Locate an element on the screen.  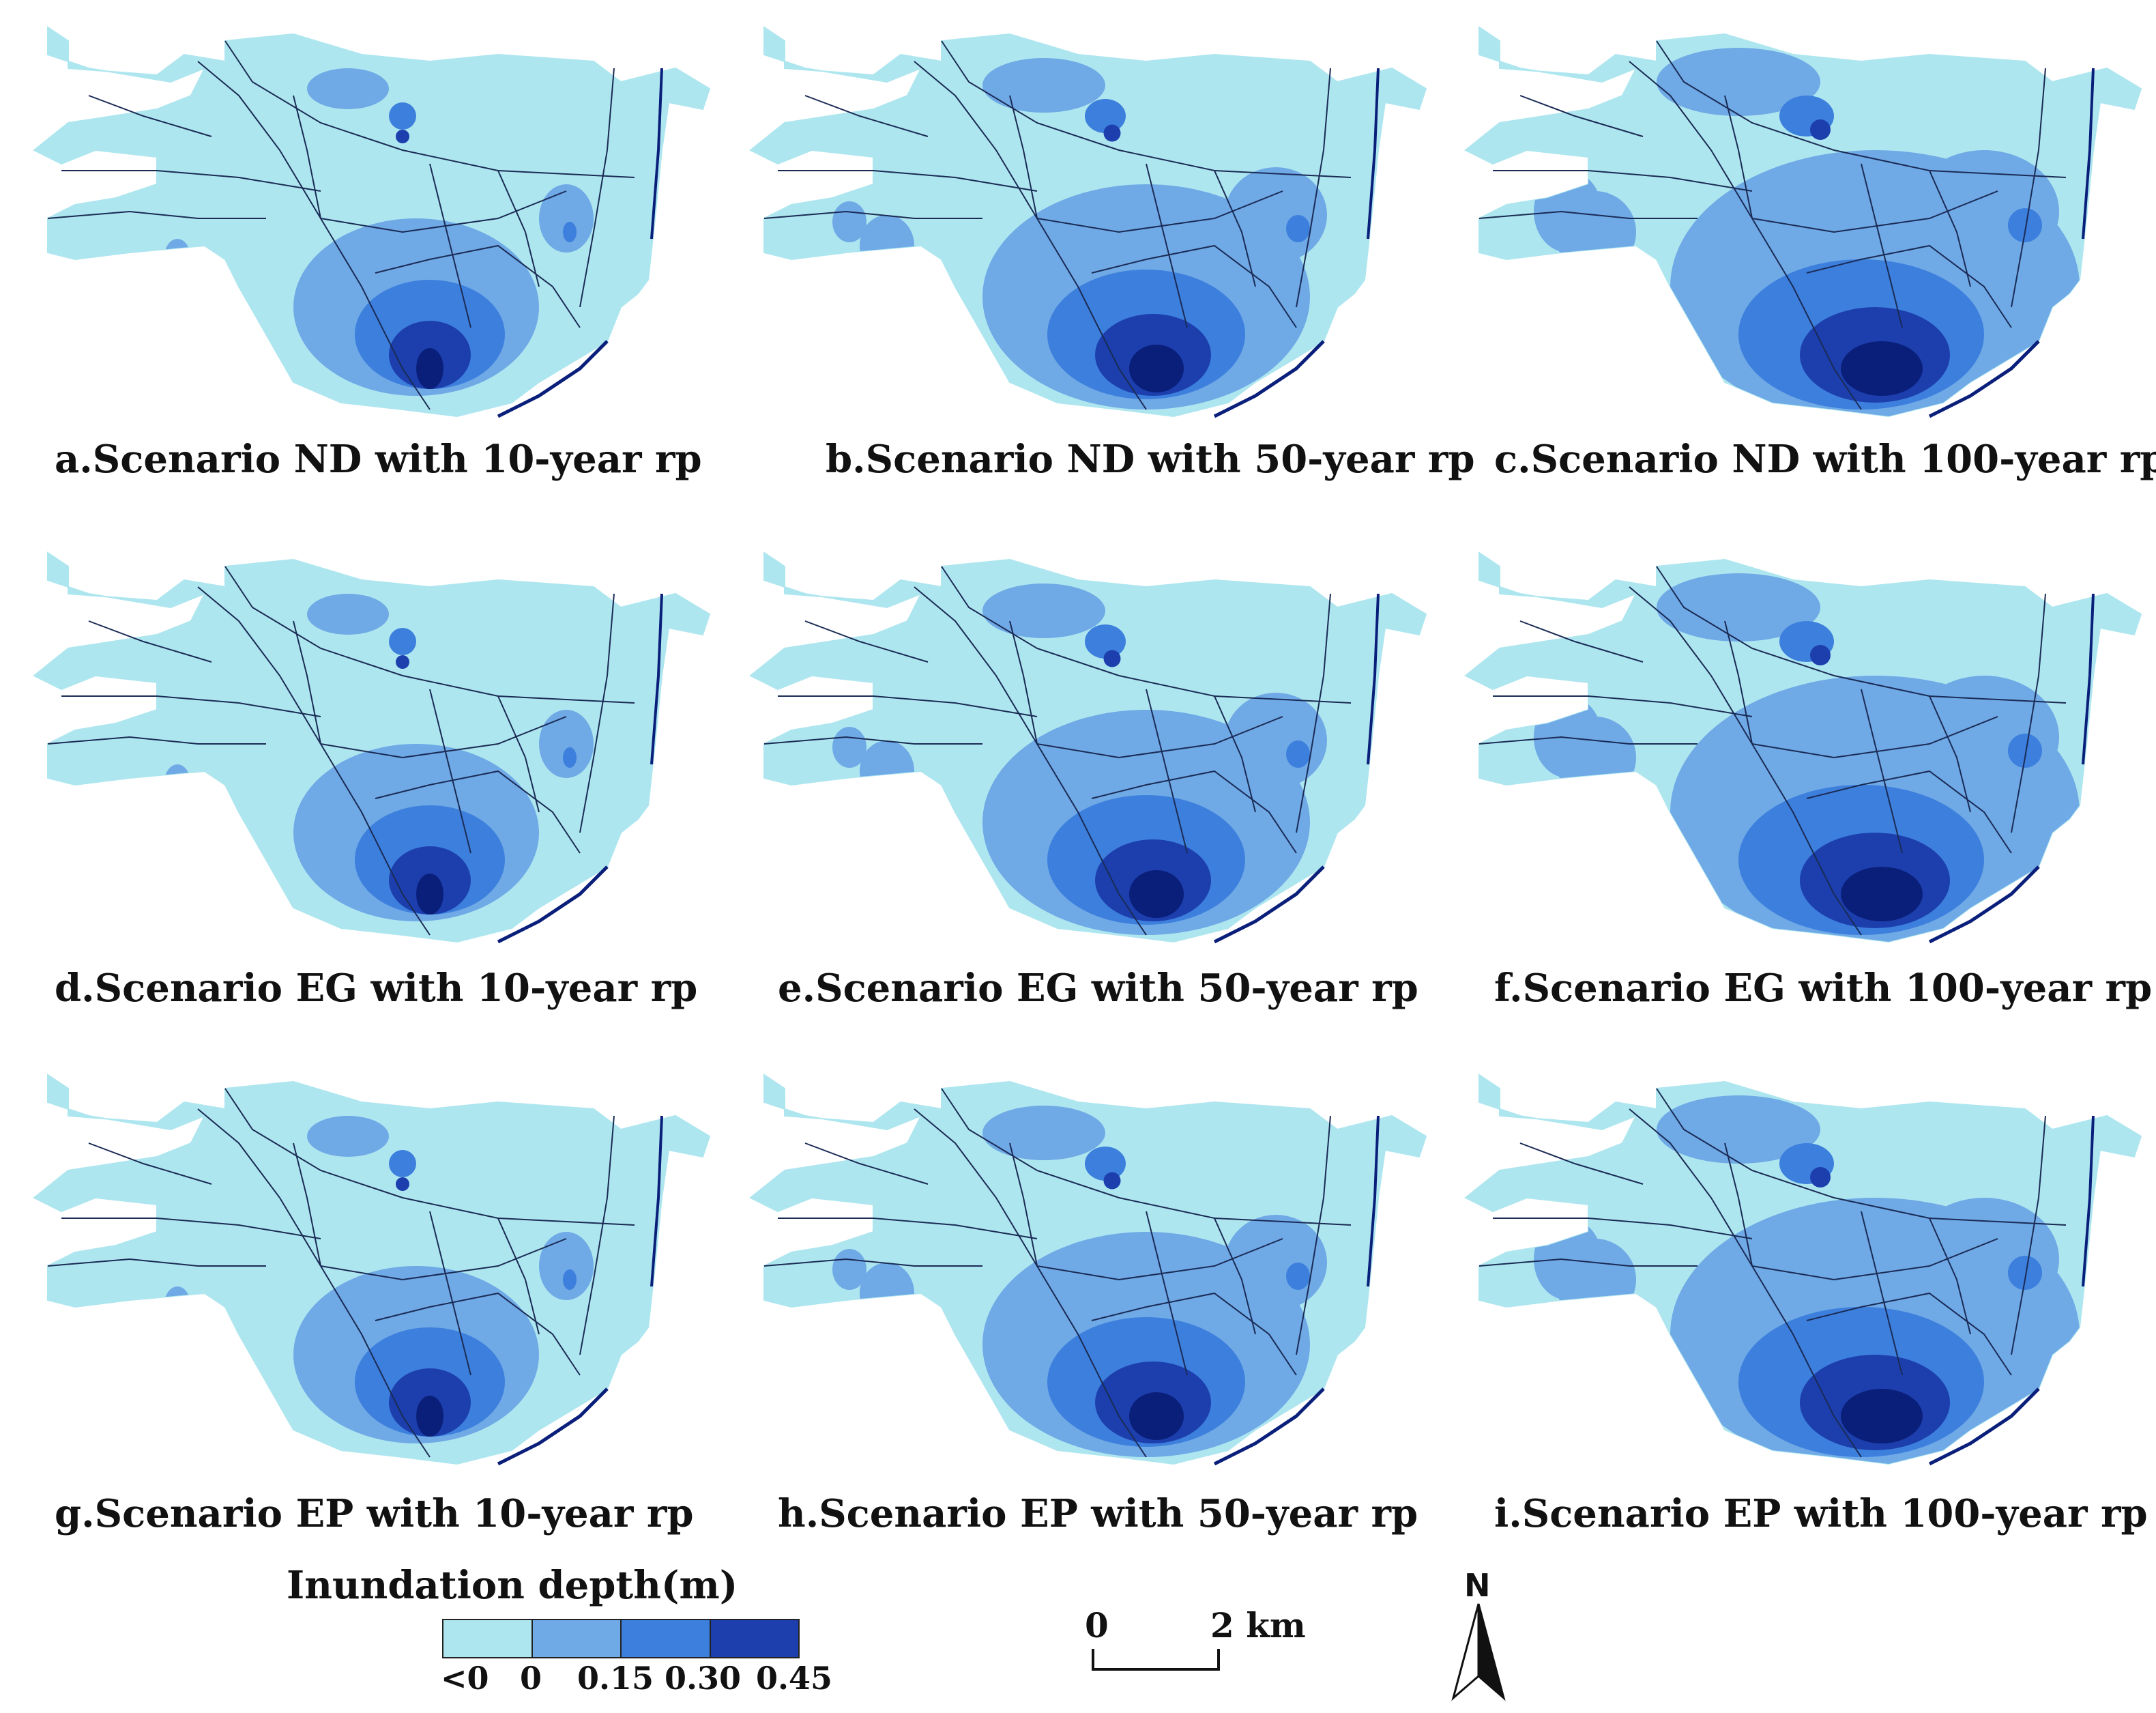
panel-caption-a: a.Scenario ND with 10-year rp is located at coordinates (378, 460).